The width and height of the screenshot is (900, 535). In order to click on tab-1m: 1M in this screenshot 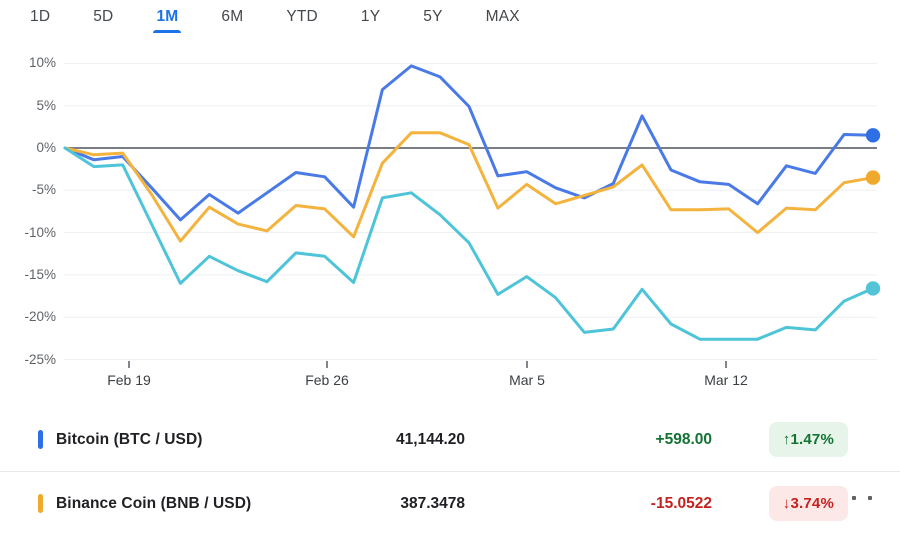, I will do `click(167, 16)`.